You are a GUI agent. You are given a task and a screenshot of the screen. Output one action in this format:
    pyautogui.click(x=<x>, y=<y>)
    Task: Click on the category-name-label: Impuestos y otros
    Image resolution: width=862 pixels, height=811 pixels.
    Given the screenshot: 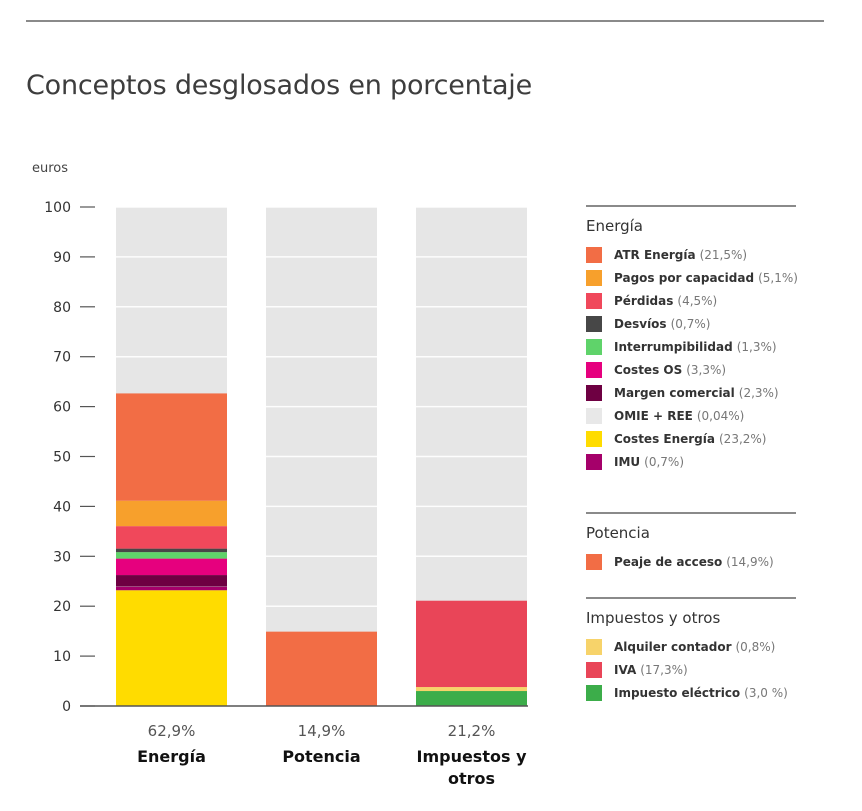 What is the action you would take?
    pyautogui.click(x=471, y=767)
    